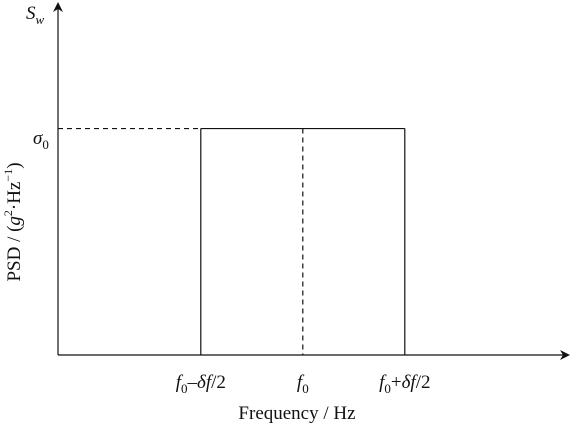  Describe the element at coordinates (13, 221) in the screenshot. I see `y-axis-label: PSD / (g2·Hz−1)` at that location.